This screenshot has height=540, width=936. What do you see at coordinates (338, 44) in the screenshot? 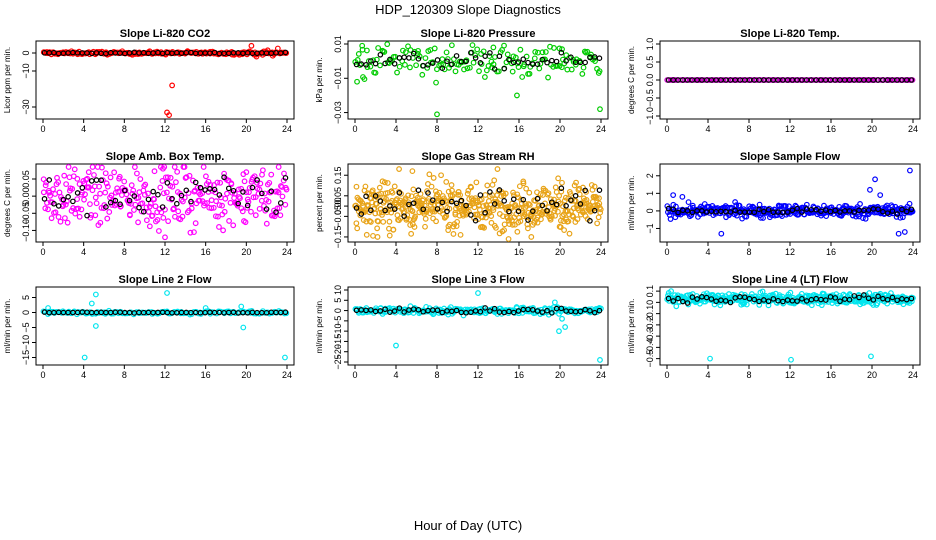
I see `y-tick-label: 0.01` at bounding box center [338, 44].